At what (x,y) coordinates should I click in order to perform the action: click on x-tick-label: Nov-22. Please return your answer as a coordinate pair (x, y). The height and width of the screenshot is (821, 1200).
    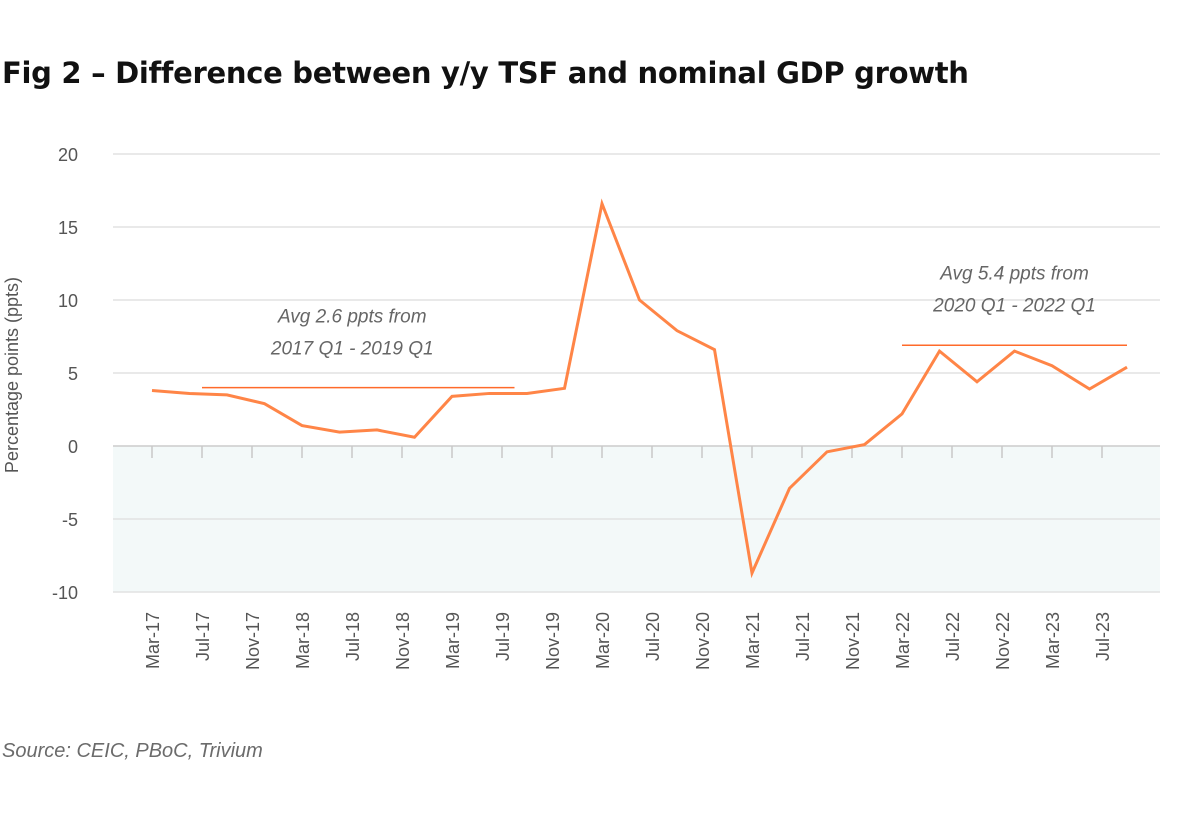
    Looking at the image, I should click on (1003, 641).